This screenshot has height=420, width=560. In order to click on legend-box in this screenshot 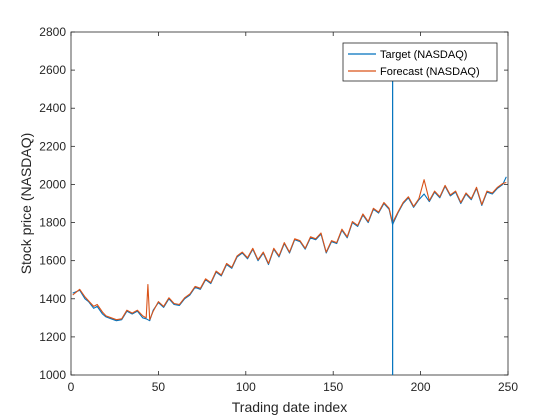, I will do `click(420, 62)`.